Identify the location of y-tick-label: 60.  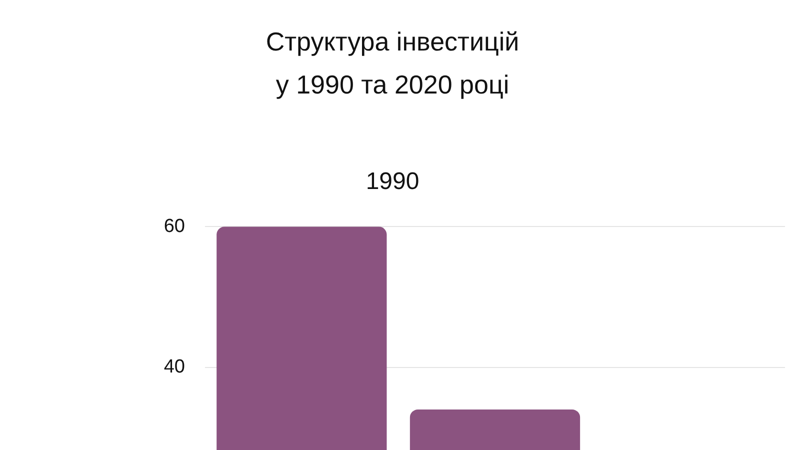
(174, 226).